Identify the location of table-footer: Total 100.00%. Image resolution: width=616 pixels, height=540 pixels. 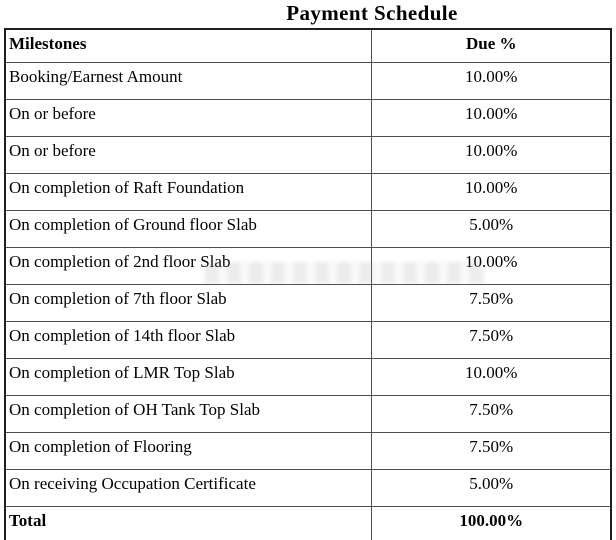
(308, 523).